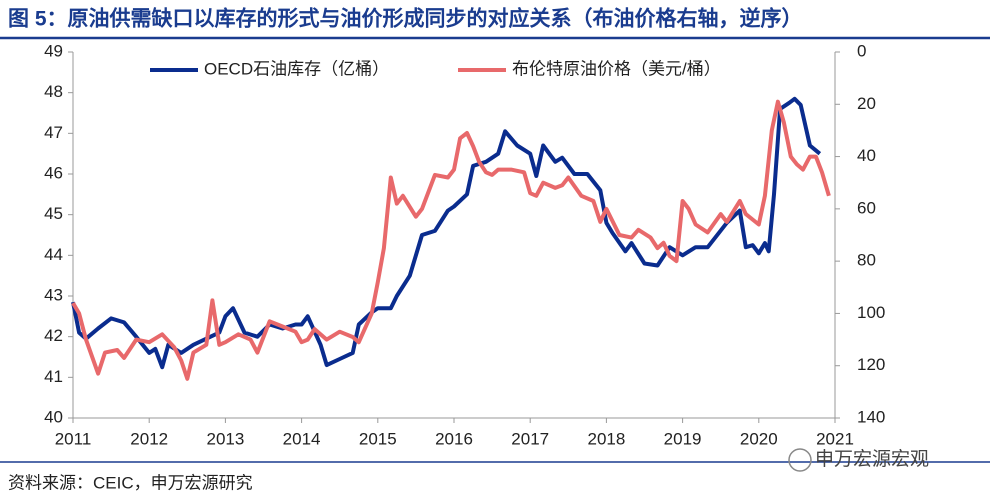  Describe the element at coordinates (683, 438) in the screenshot. I see `x-tick-label: 2019` at that location.